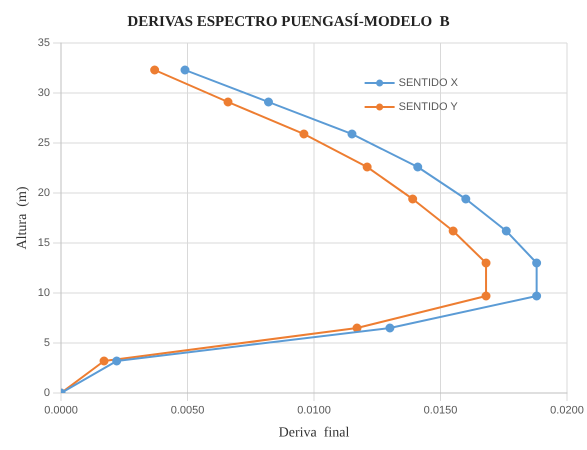  What do you see at coordinates (47, 393) in the screenshot?
I see `y-tick-label: 0` at bounding box center [47, 393].